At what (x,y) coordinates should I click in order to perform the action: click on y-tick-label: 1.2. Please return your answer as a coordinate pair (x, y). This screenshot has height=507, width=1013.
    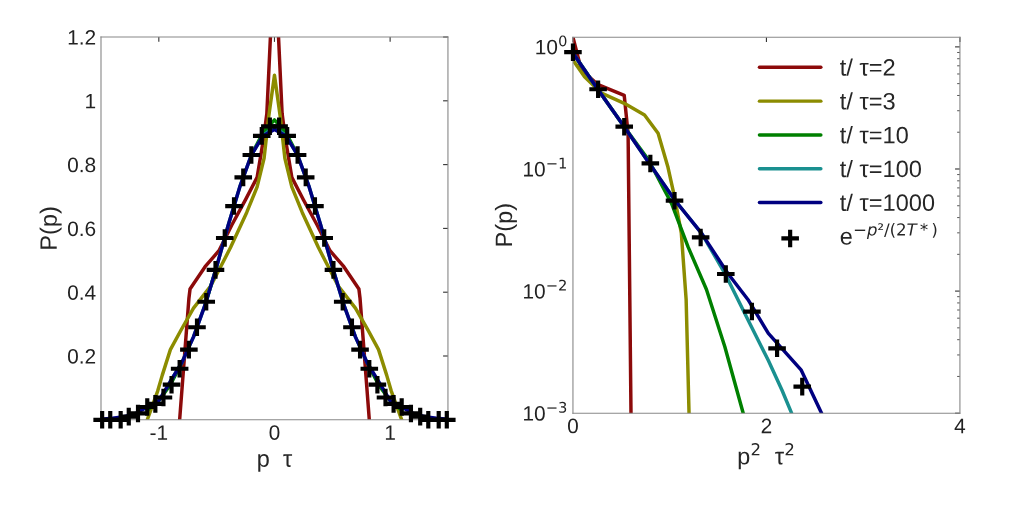
    Looking at the image, I should click on (82, 37).